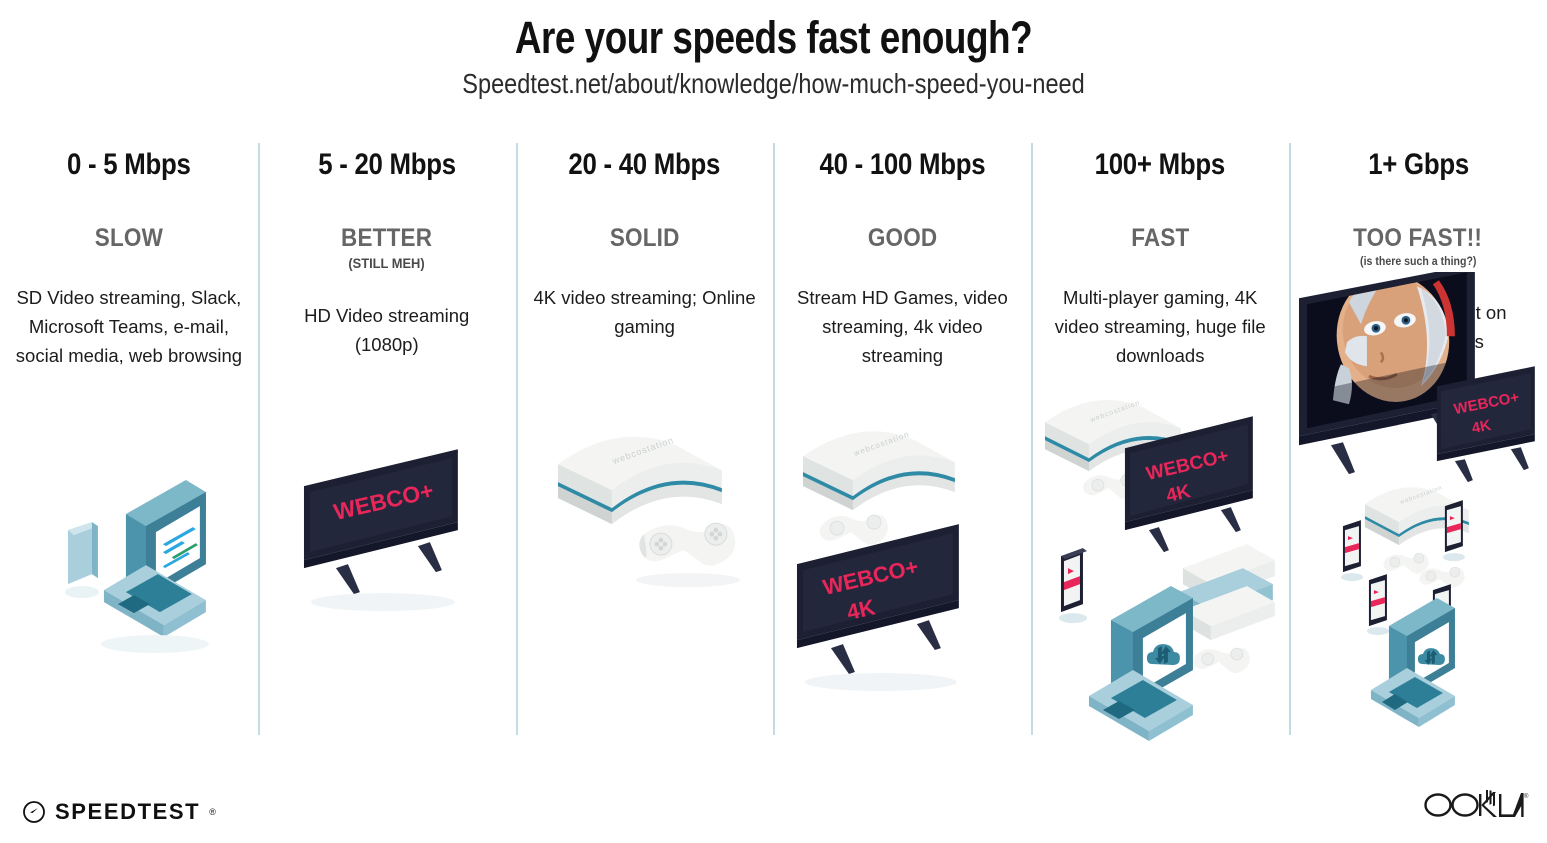 The height and width of the screenshot is (843, 1547). What do you see at coordinates (1387, 373) in the screenshot?
I see `tv-astronaut-icon` at bounding box center [1387, 373].